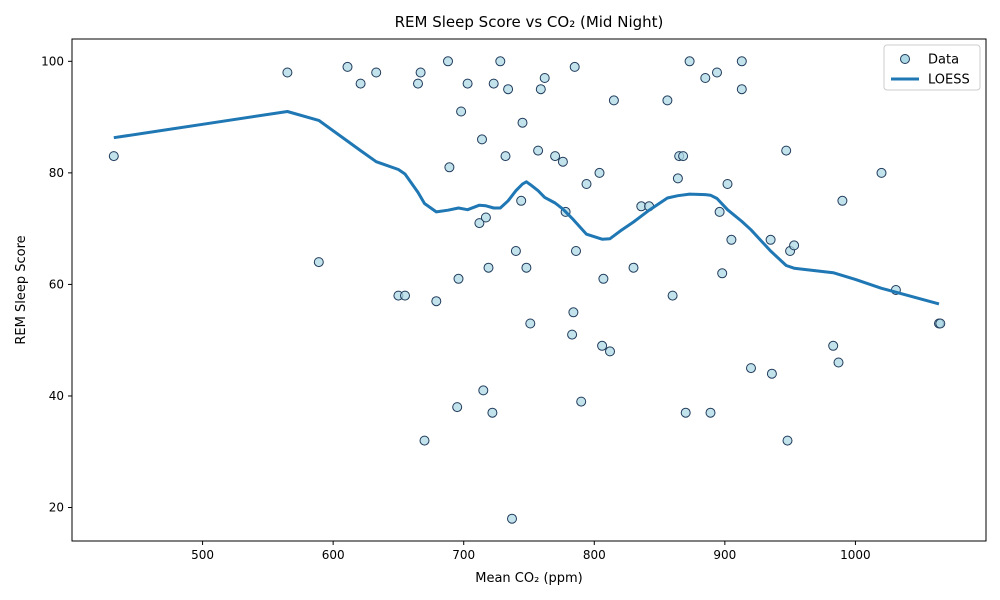 The image size is (1000, 600). I want to click on x-tick-label: 1000, so click(855, 555).